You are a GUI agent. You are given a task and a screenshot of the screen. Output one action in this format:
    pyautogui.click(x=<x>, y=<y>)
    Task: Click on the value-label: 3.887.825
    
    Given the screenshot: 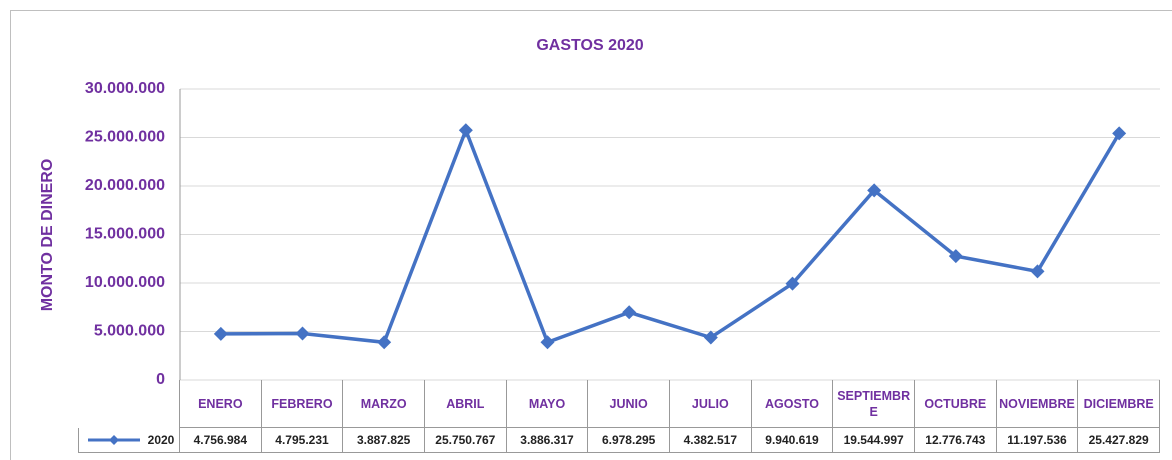 What is the action you would take?
    pyautogui.click(x=384, y=440)
    